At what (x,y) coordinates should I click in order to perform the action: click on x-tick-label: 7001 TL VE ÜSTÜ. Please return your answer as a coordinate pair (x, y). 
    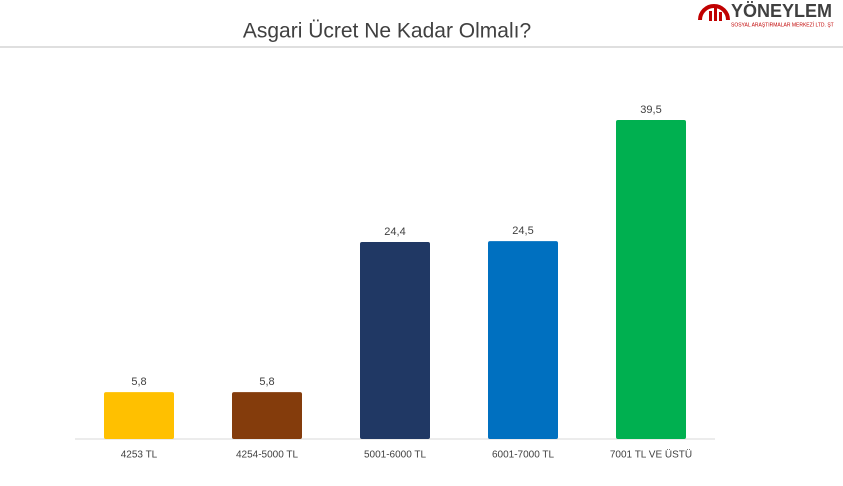
    Looking at the image, I should click on (651, 455).